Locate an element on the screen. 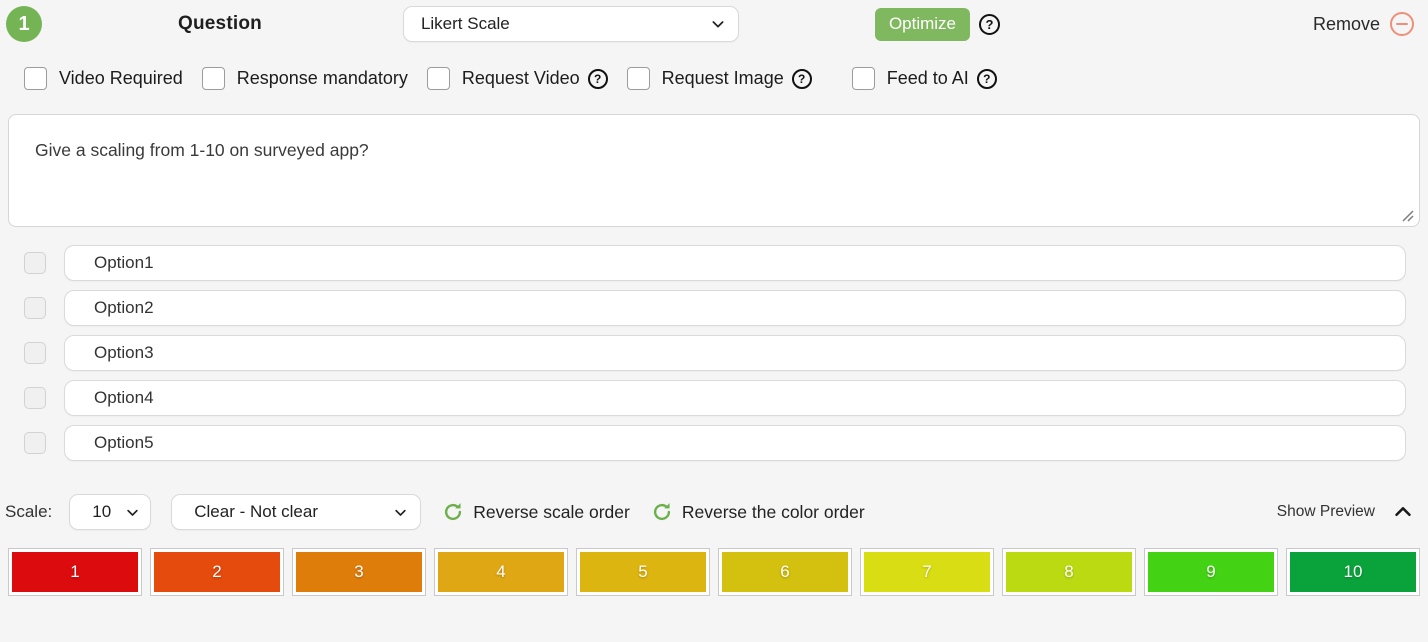 Image resolution: width=1428 pixels, height=642 pixels. scale-label: Scale: is located at coordinates (29, 511).